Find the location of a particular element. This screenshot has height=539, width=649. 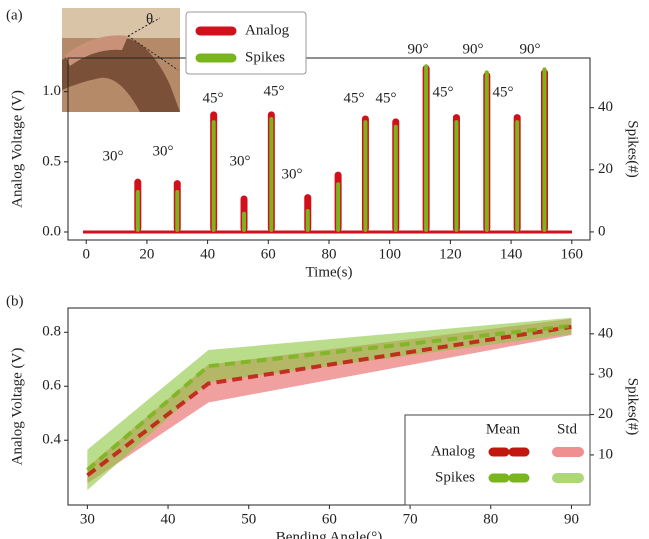

photo-arm is located at coordinates (121, 75).